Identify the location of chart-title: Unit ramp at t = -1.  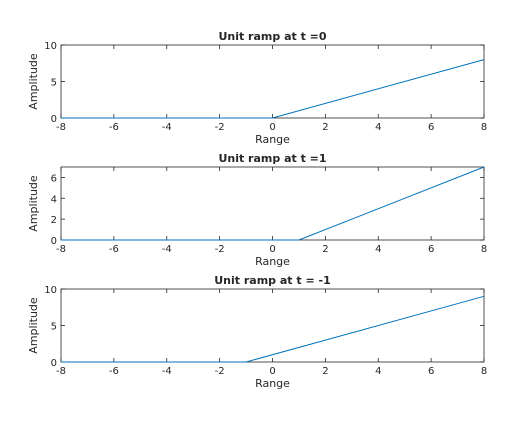
(272, 280).